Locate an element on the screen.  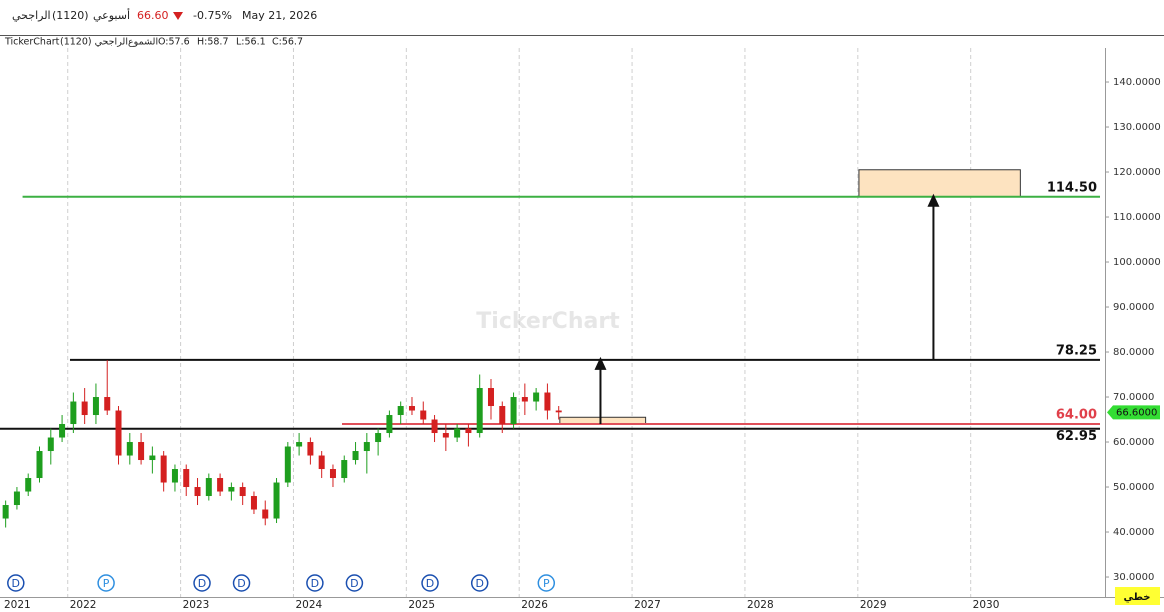
y-tick-label: 140.0000 is located at coordinates (1137, 82).